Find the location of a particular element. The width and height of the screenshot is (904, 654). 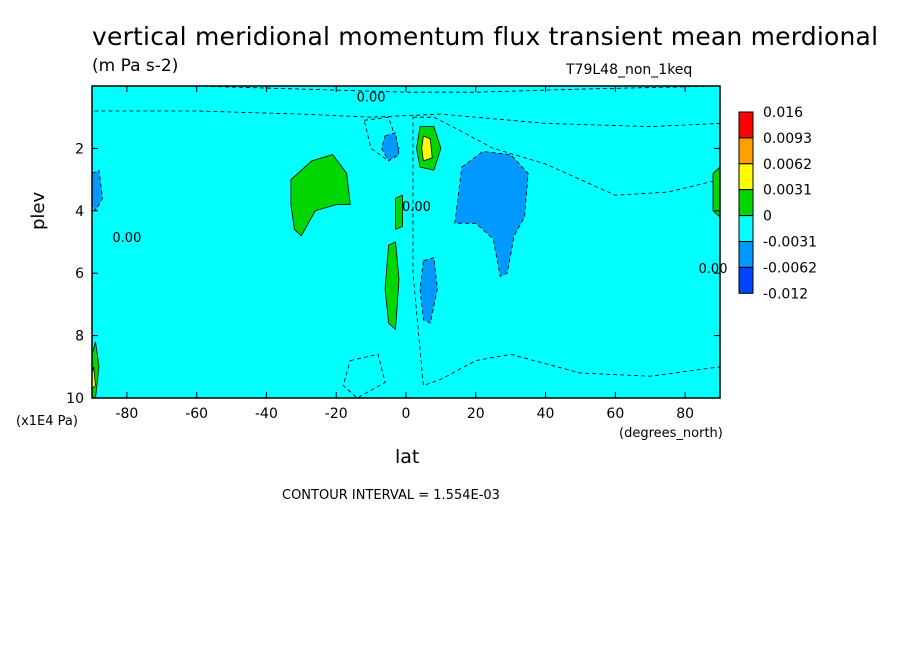

x-axis-label: lat is located at coordinates (407, 457).